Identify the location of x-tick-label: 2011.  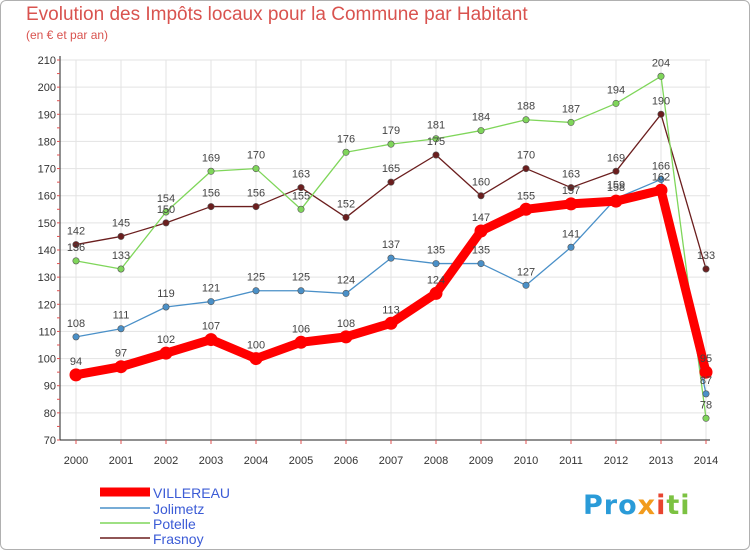
(571, 461).